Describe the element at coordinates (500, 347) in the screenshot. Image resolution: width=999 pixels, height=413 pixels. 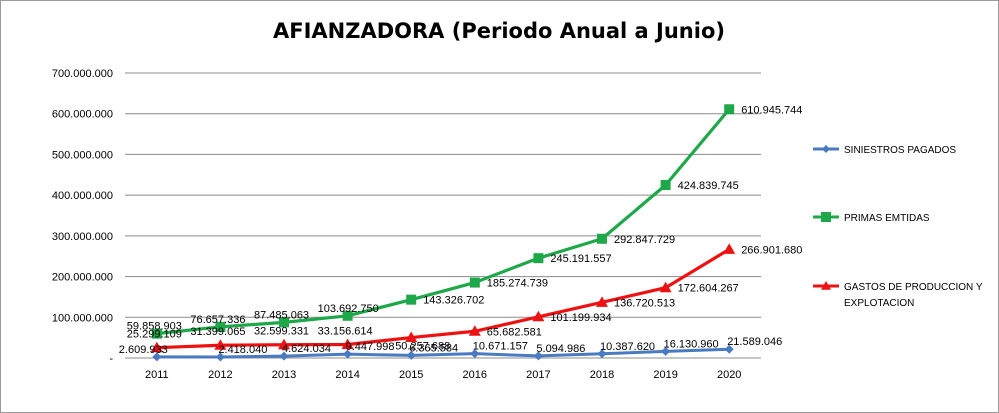
I see `data-label: 10.671.157` at that location.